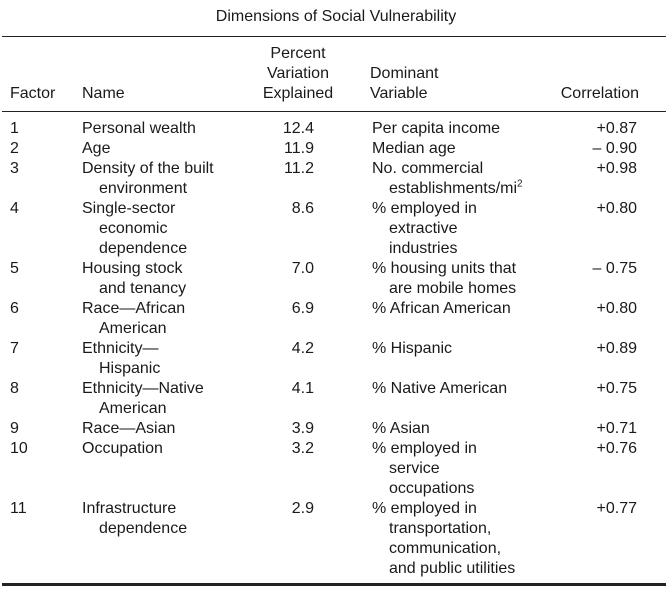 The width and height of the screenshot is (672, 594). What do you see at coordinates (616, 168) in the screenshot?
I see `correlation-cell: +0.98` at bounding box center [616, 168].